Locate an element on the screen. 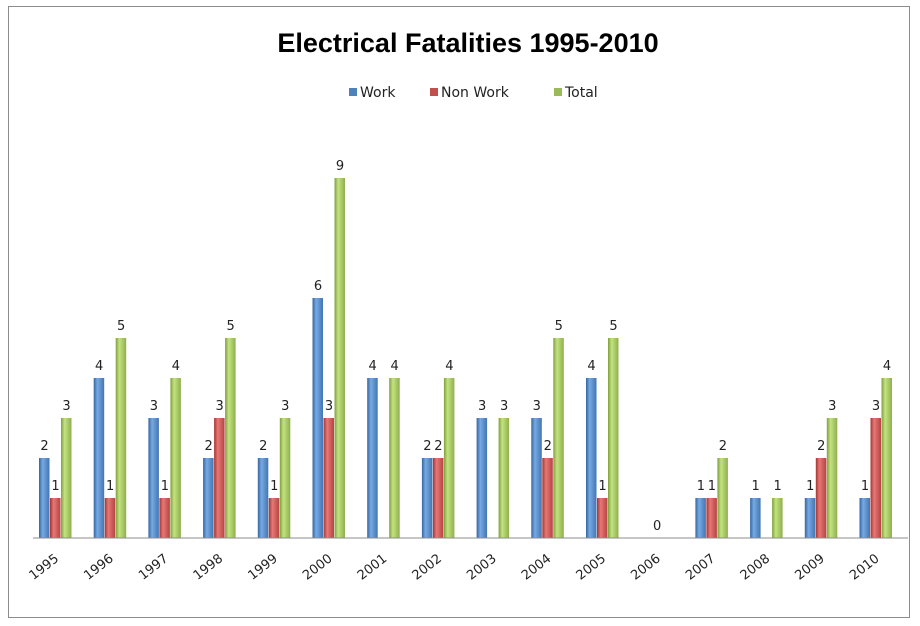  bar-work-1998 is located at coordinates (208, 498).